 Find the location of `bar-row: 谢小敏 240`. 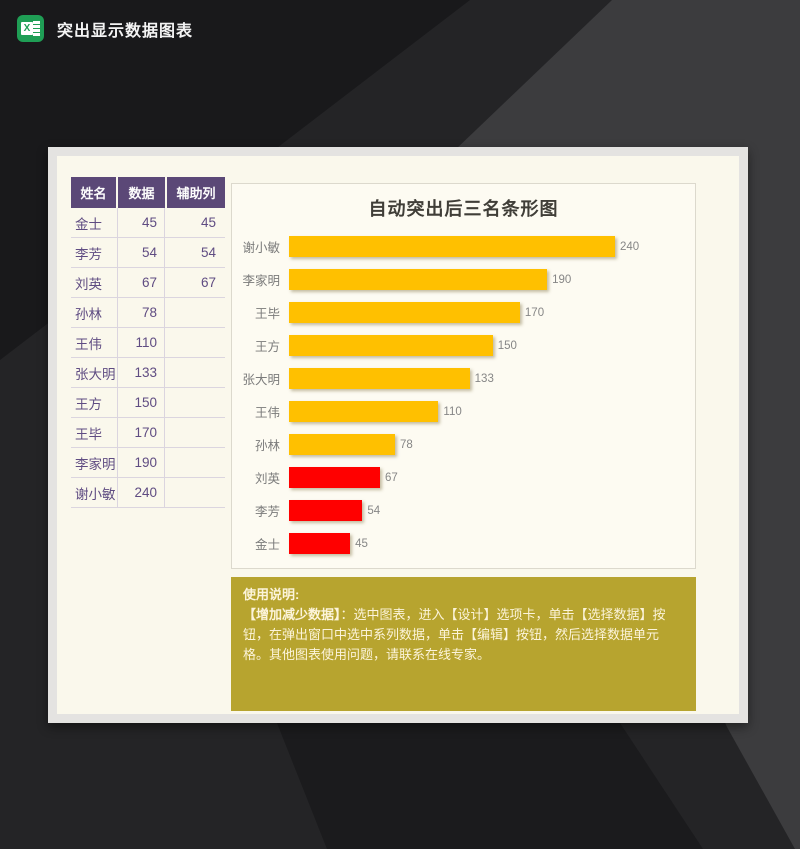

bar-row: 谢小敏 240 is located at coordinates (463, 246).